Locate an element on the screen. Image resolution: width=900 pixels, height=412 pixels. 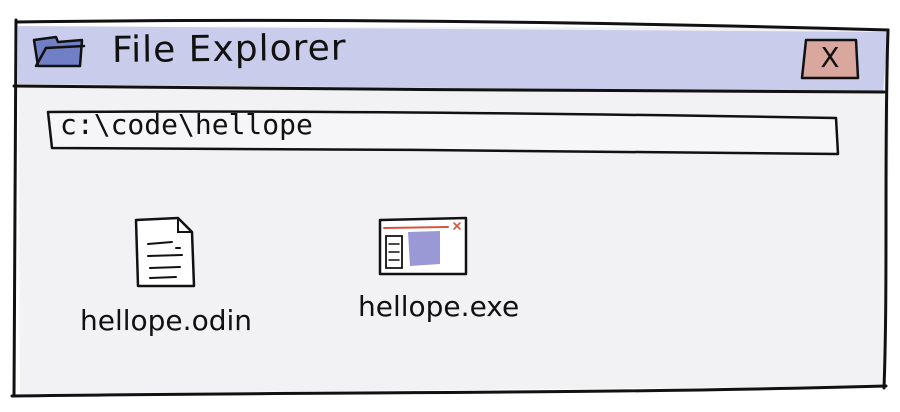
close-button-shape is located at coordinates (830, 59).